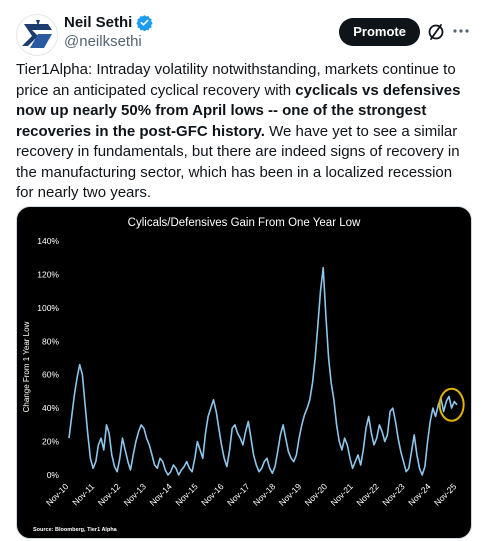  I want to click on x-tick-label: Nov-11, so click(83, 494).